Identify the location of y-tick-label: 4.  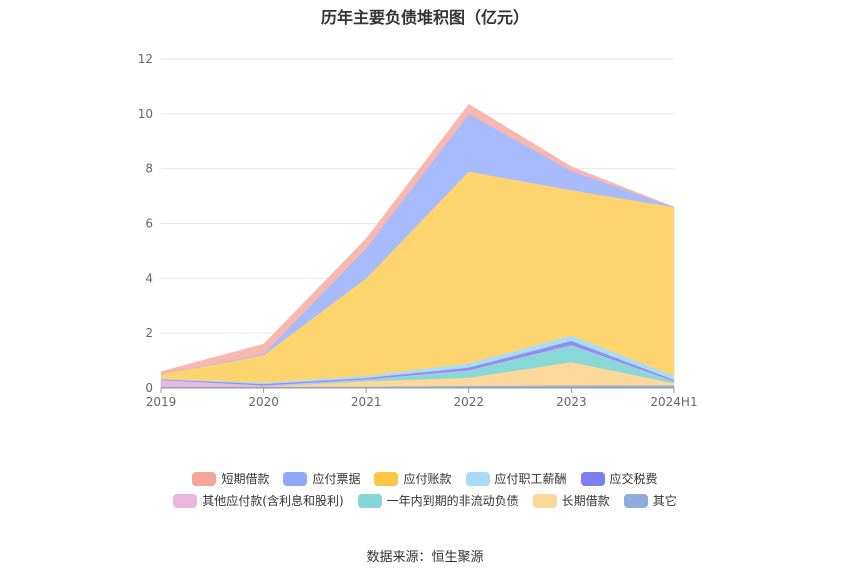
(149, 278).